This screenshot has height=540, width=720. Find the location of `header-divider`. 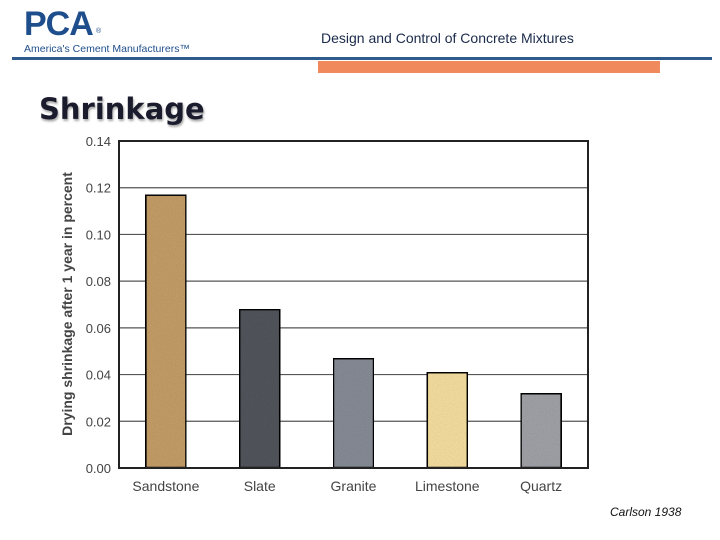

header-divider is located at coordinates (362, 58).